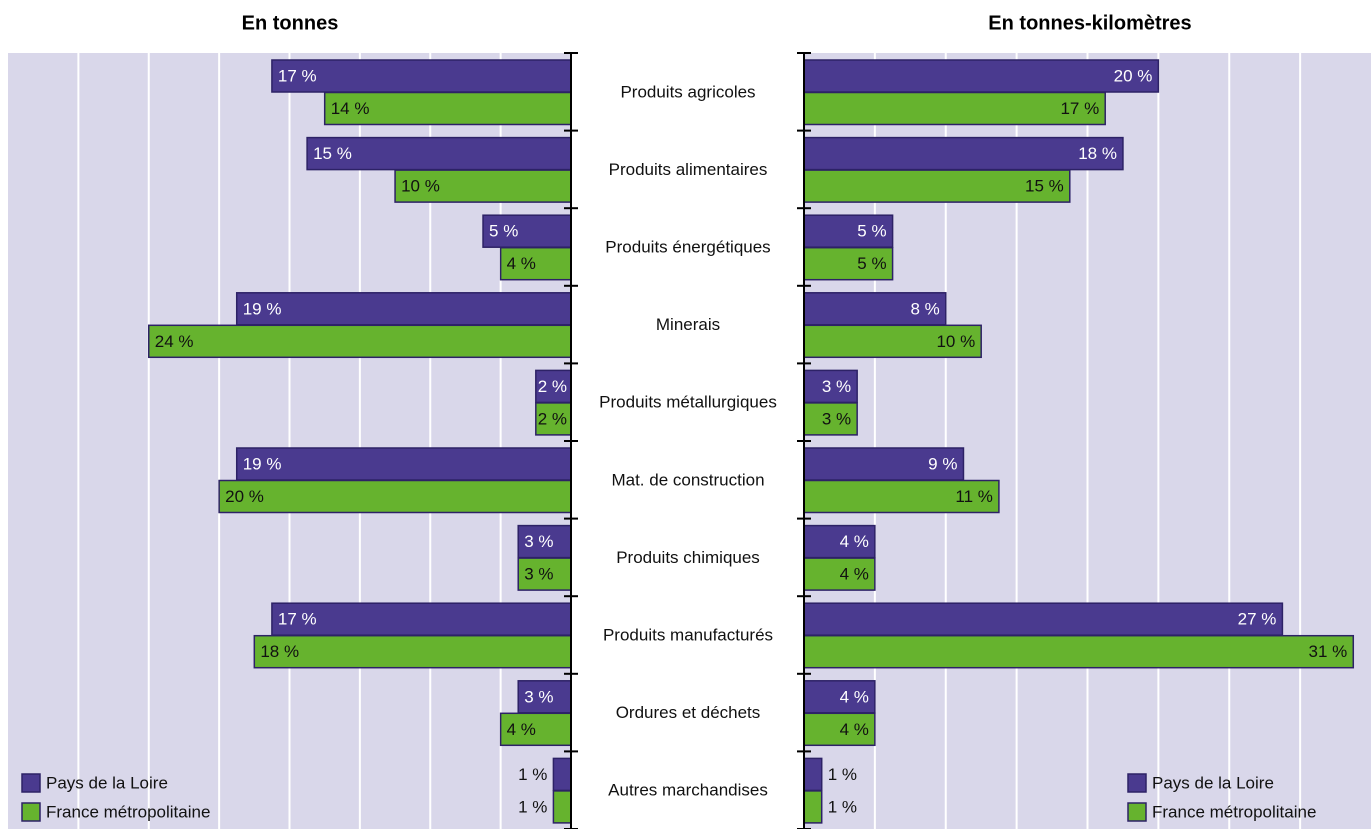 The height and width of the screenshot is (829, 1371). What do you see at coordinates (290, 23) in the screenshot?
I see `panel-title: En tonnes` at bounding box center [290, 23].